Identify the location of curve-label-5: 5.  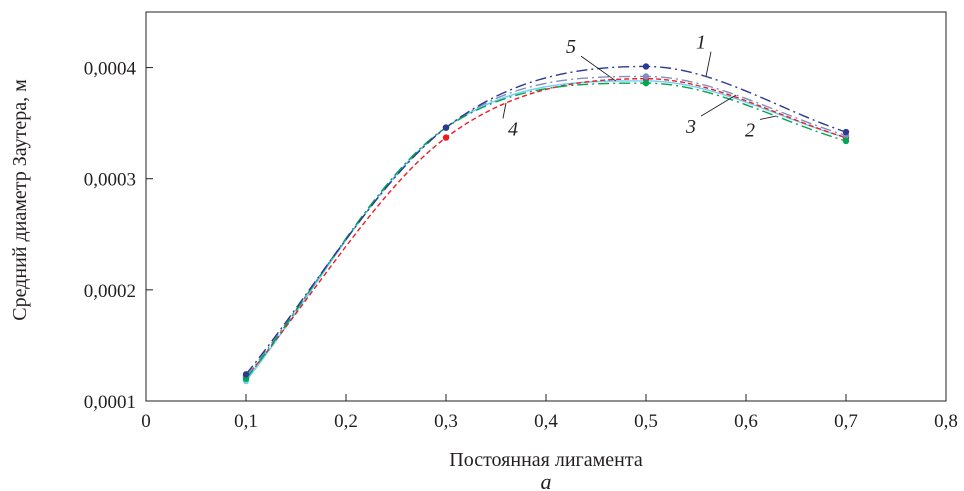
(571, 47).